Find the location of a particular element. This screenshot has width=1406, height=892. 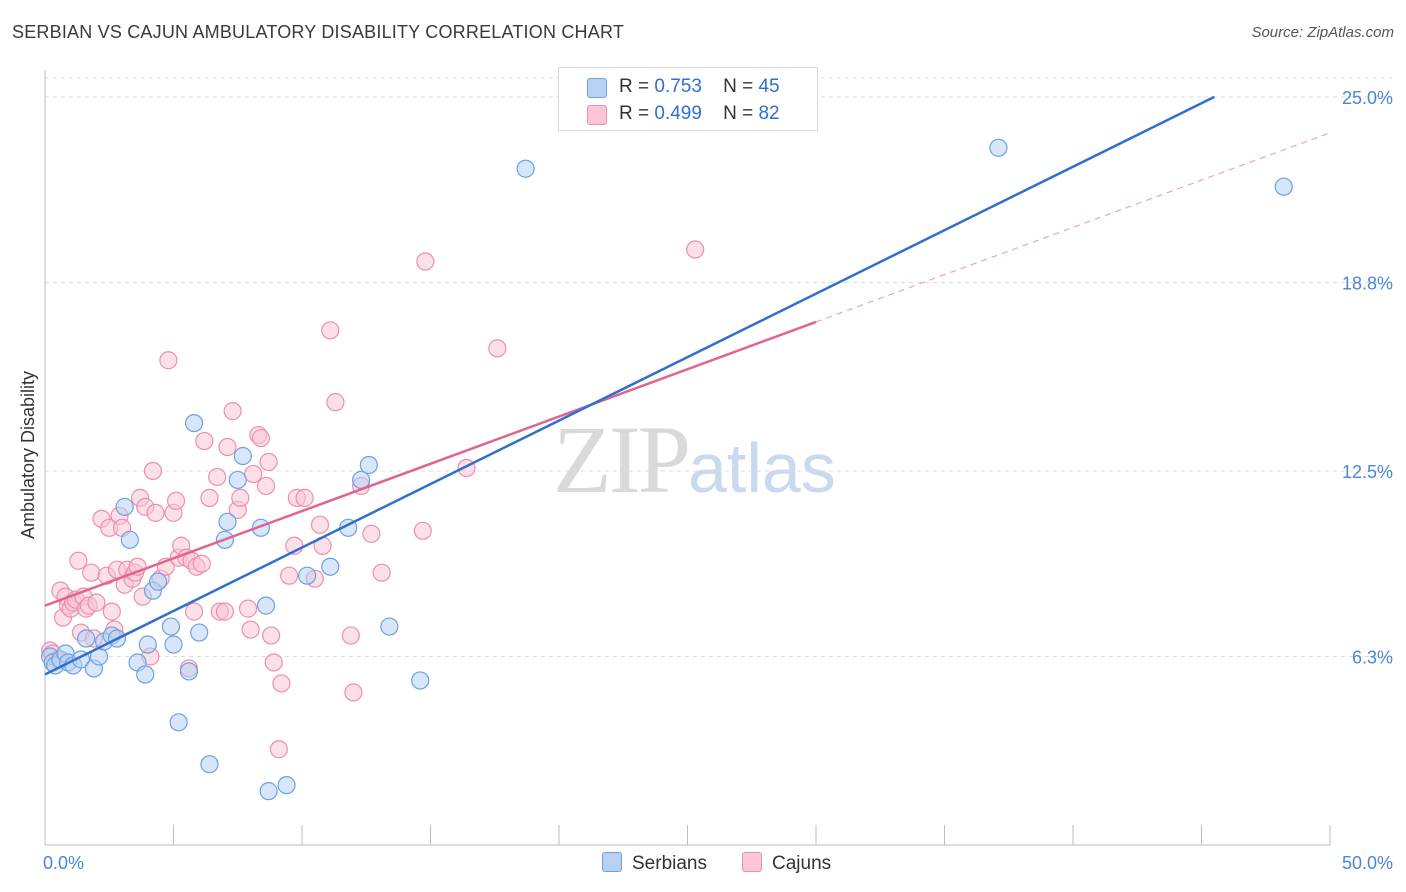

y-tick-label: 6.3% is located at coordinates (1372, 657).